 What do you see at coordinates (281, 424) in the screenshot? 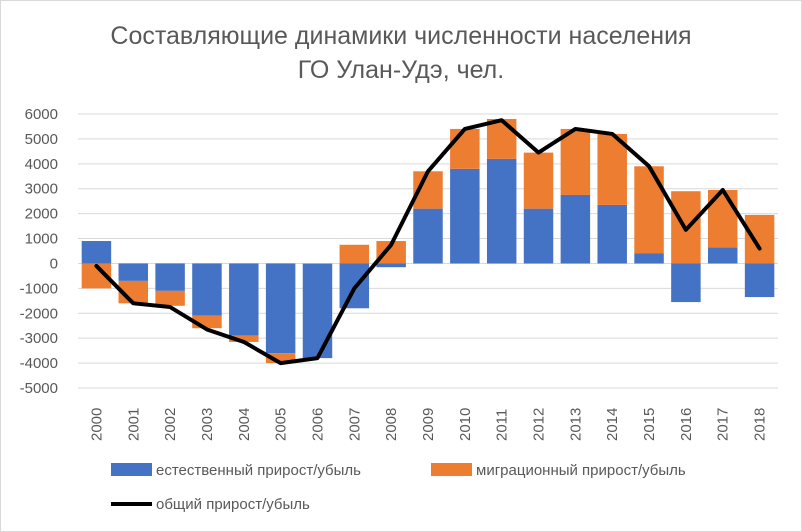
I see `x-tick-label: 2005` at bounding box center [281, 424].